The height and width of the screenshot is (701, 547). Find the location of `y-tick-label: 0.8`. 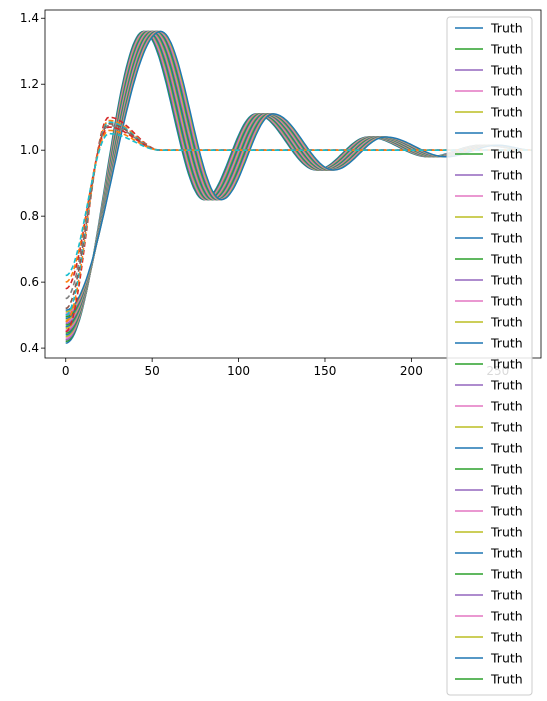

y-tick-label: 0.8 is located at coordinates (29, 216).